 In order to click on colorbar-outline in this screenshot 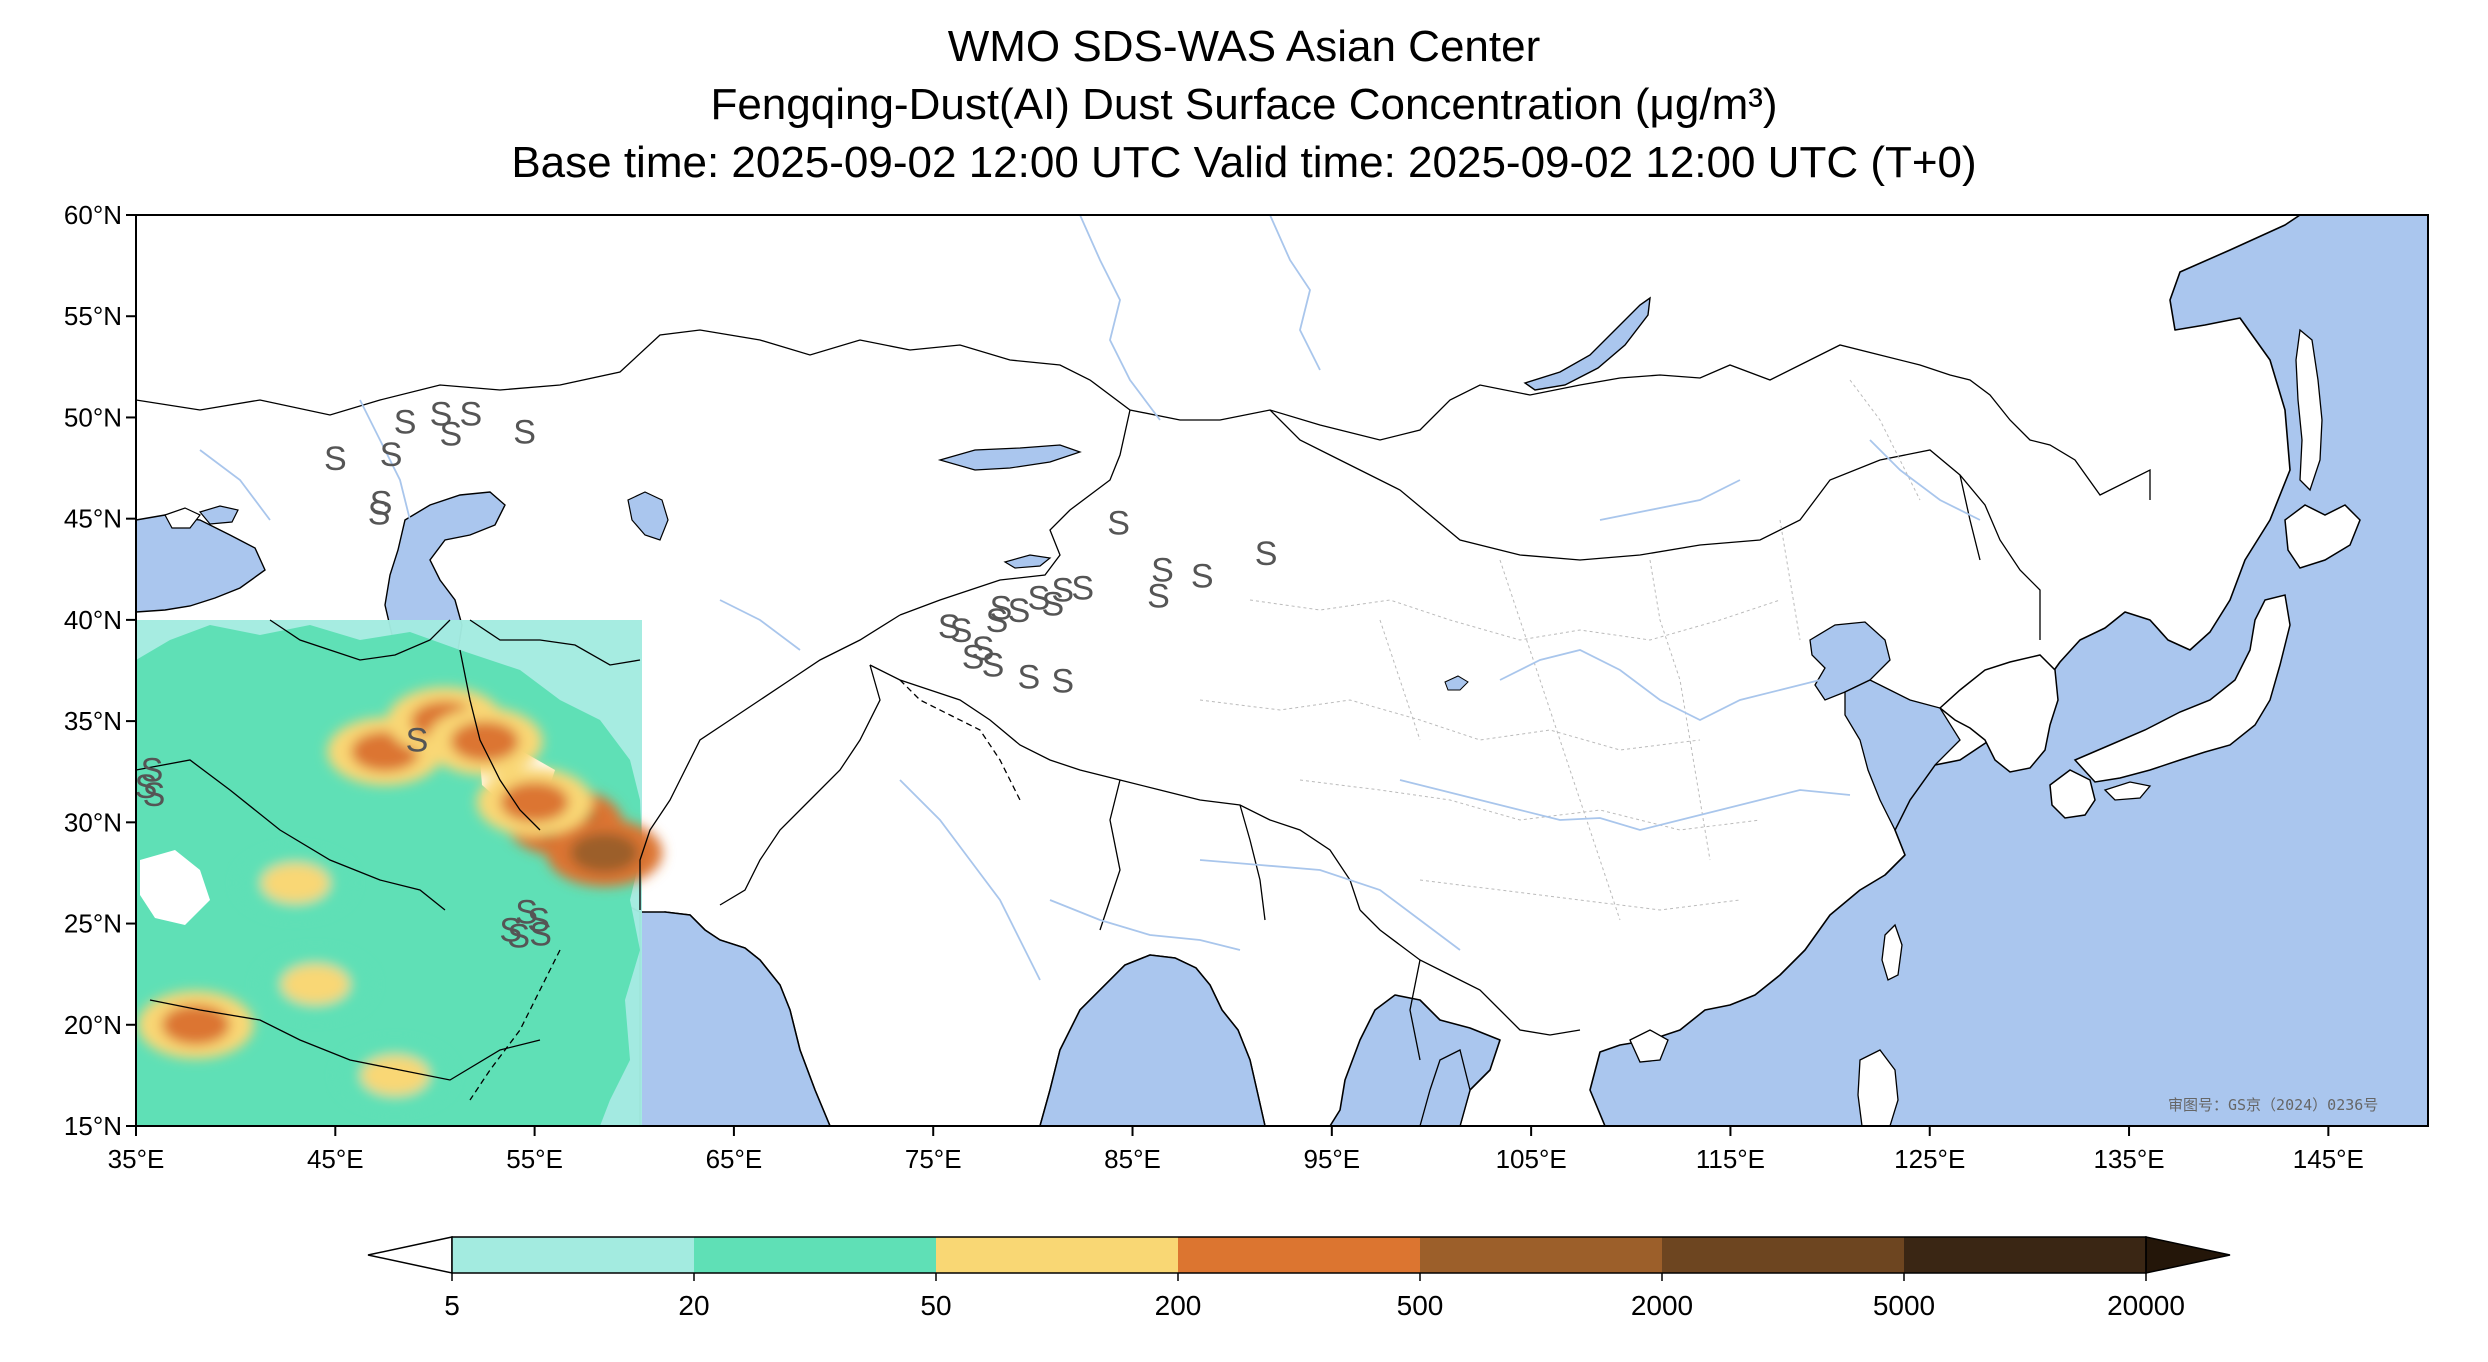, I will do `click(1299, 1255)`.